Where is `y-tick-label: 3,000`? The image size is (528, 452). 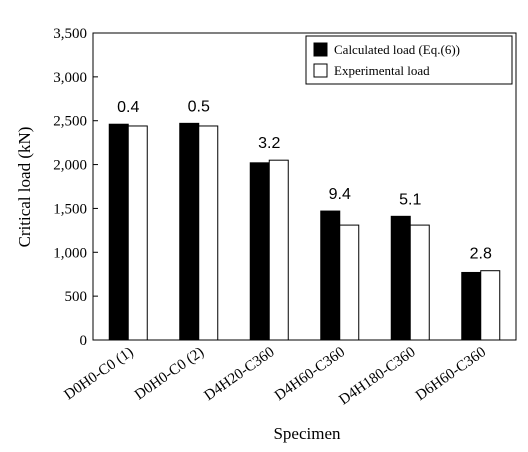 y-tick-label: 3,000 is located at coordinates (70, 78).